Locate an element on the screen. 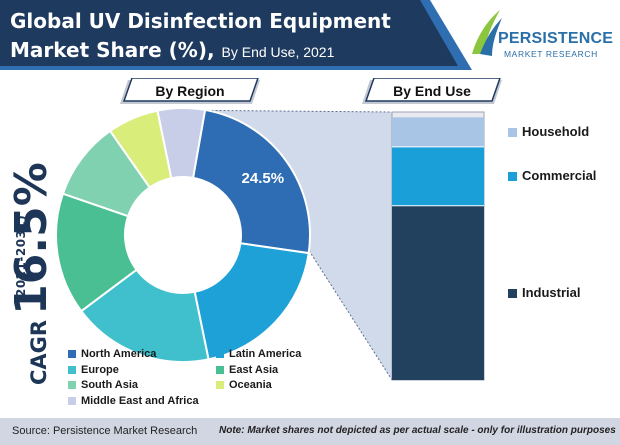  legend-label: Commercial is located at coordinates (559, 176).